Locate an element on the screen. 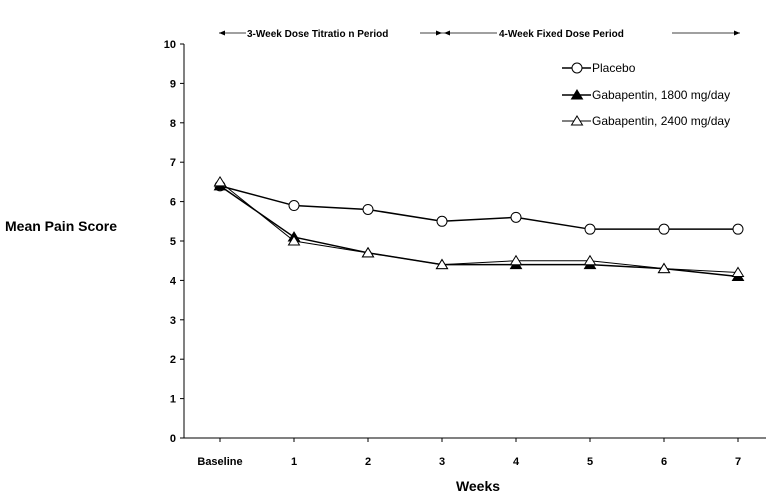 Image resolution: width=768 pixels, height=500 pixels. titration-period-label: 3-Week Dose Titratio n Period is located at coordinates (317, 34).